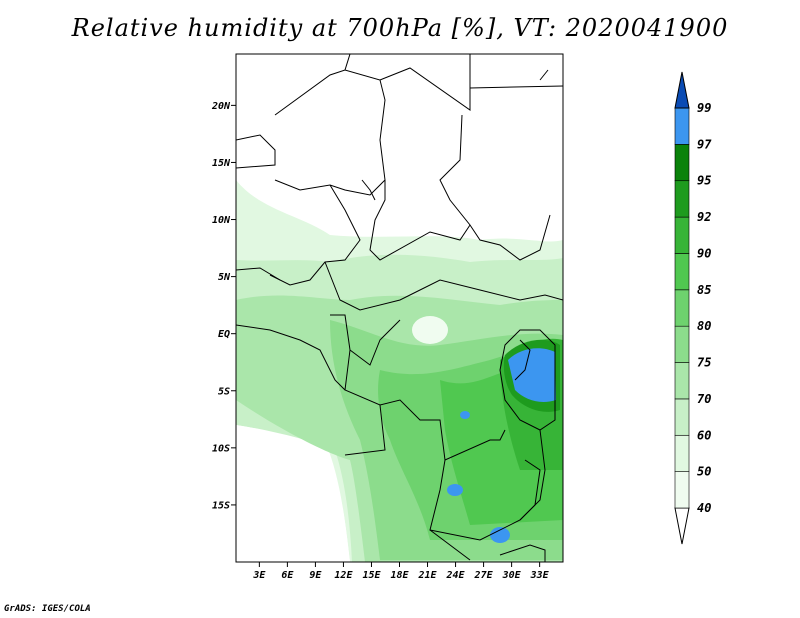 This screenshot has height=618, width=800. Describe the element at coordinates (704, 181) in the screenshot. I see `colorbar-label: 95` at that location.